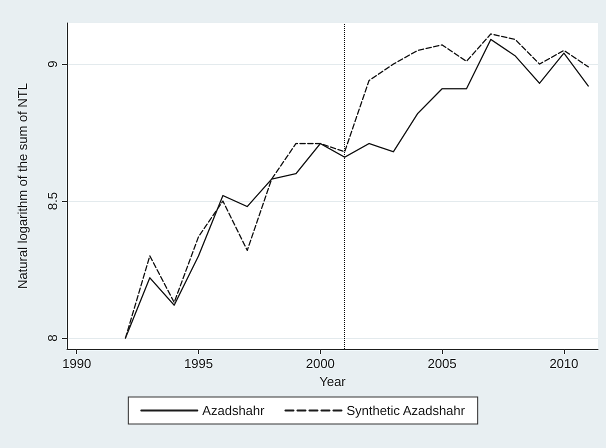 The width and height of the screenshot is (606, 448). Describe the element at coordinates (77, 363) in the screenshot. I see `x-tick-label: 1990` at that location.